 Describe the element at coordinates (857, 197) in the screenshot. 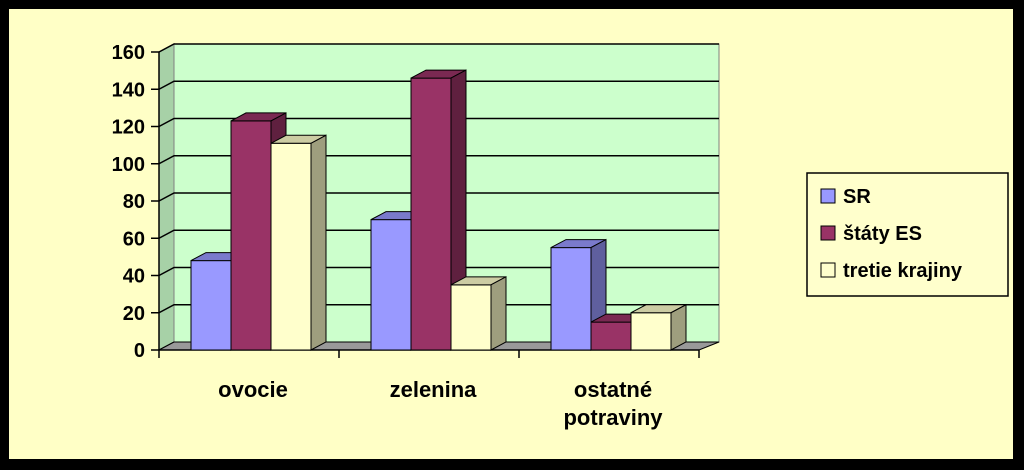

I see `legend-label: SR` at that location.